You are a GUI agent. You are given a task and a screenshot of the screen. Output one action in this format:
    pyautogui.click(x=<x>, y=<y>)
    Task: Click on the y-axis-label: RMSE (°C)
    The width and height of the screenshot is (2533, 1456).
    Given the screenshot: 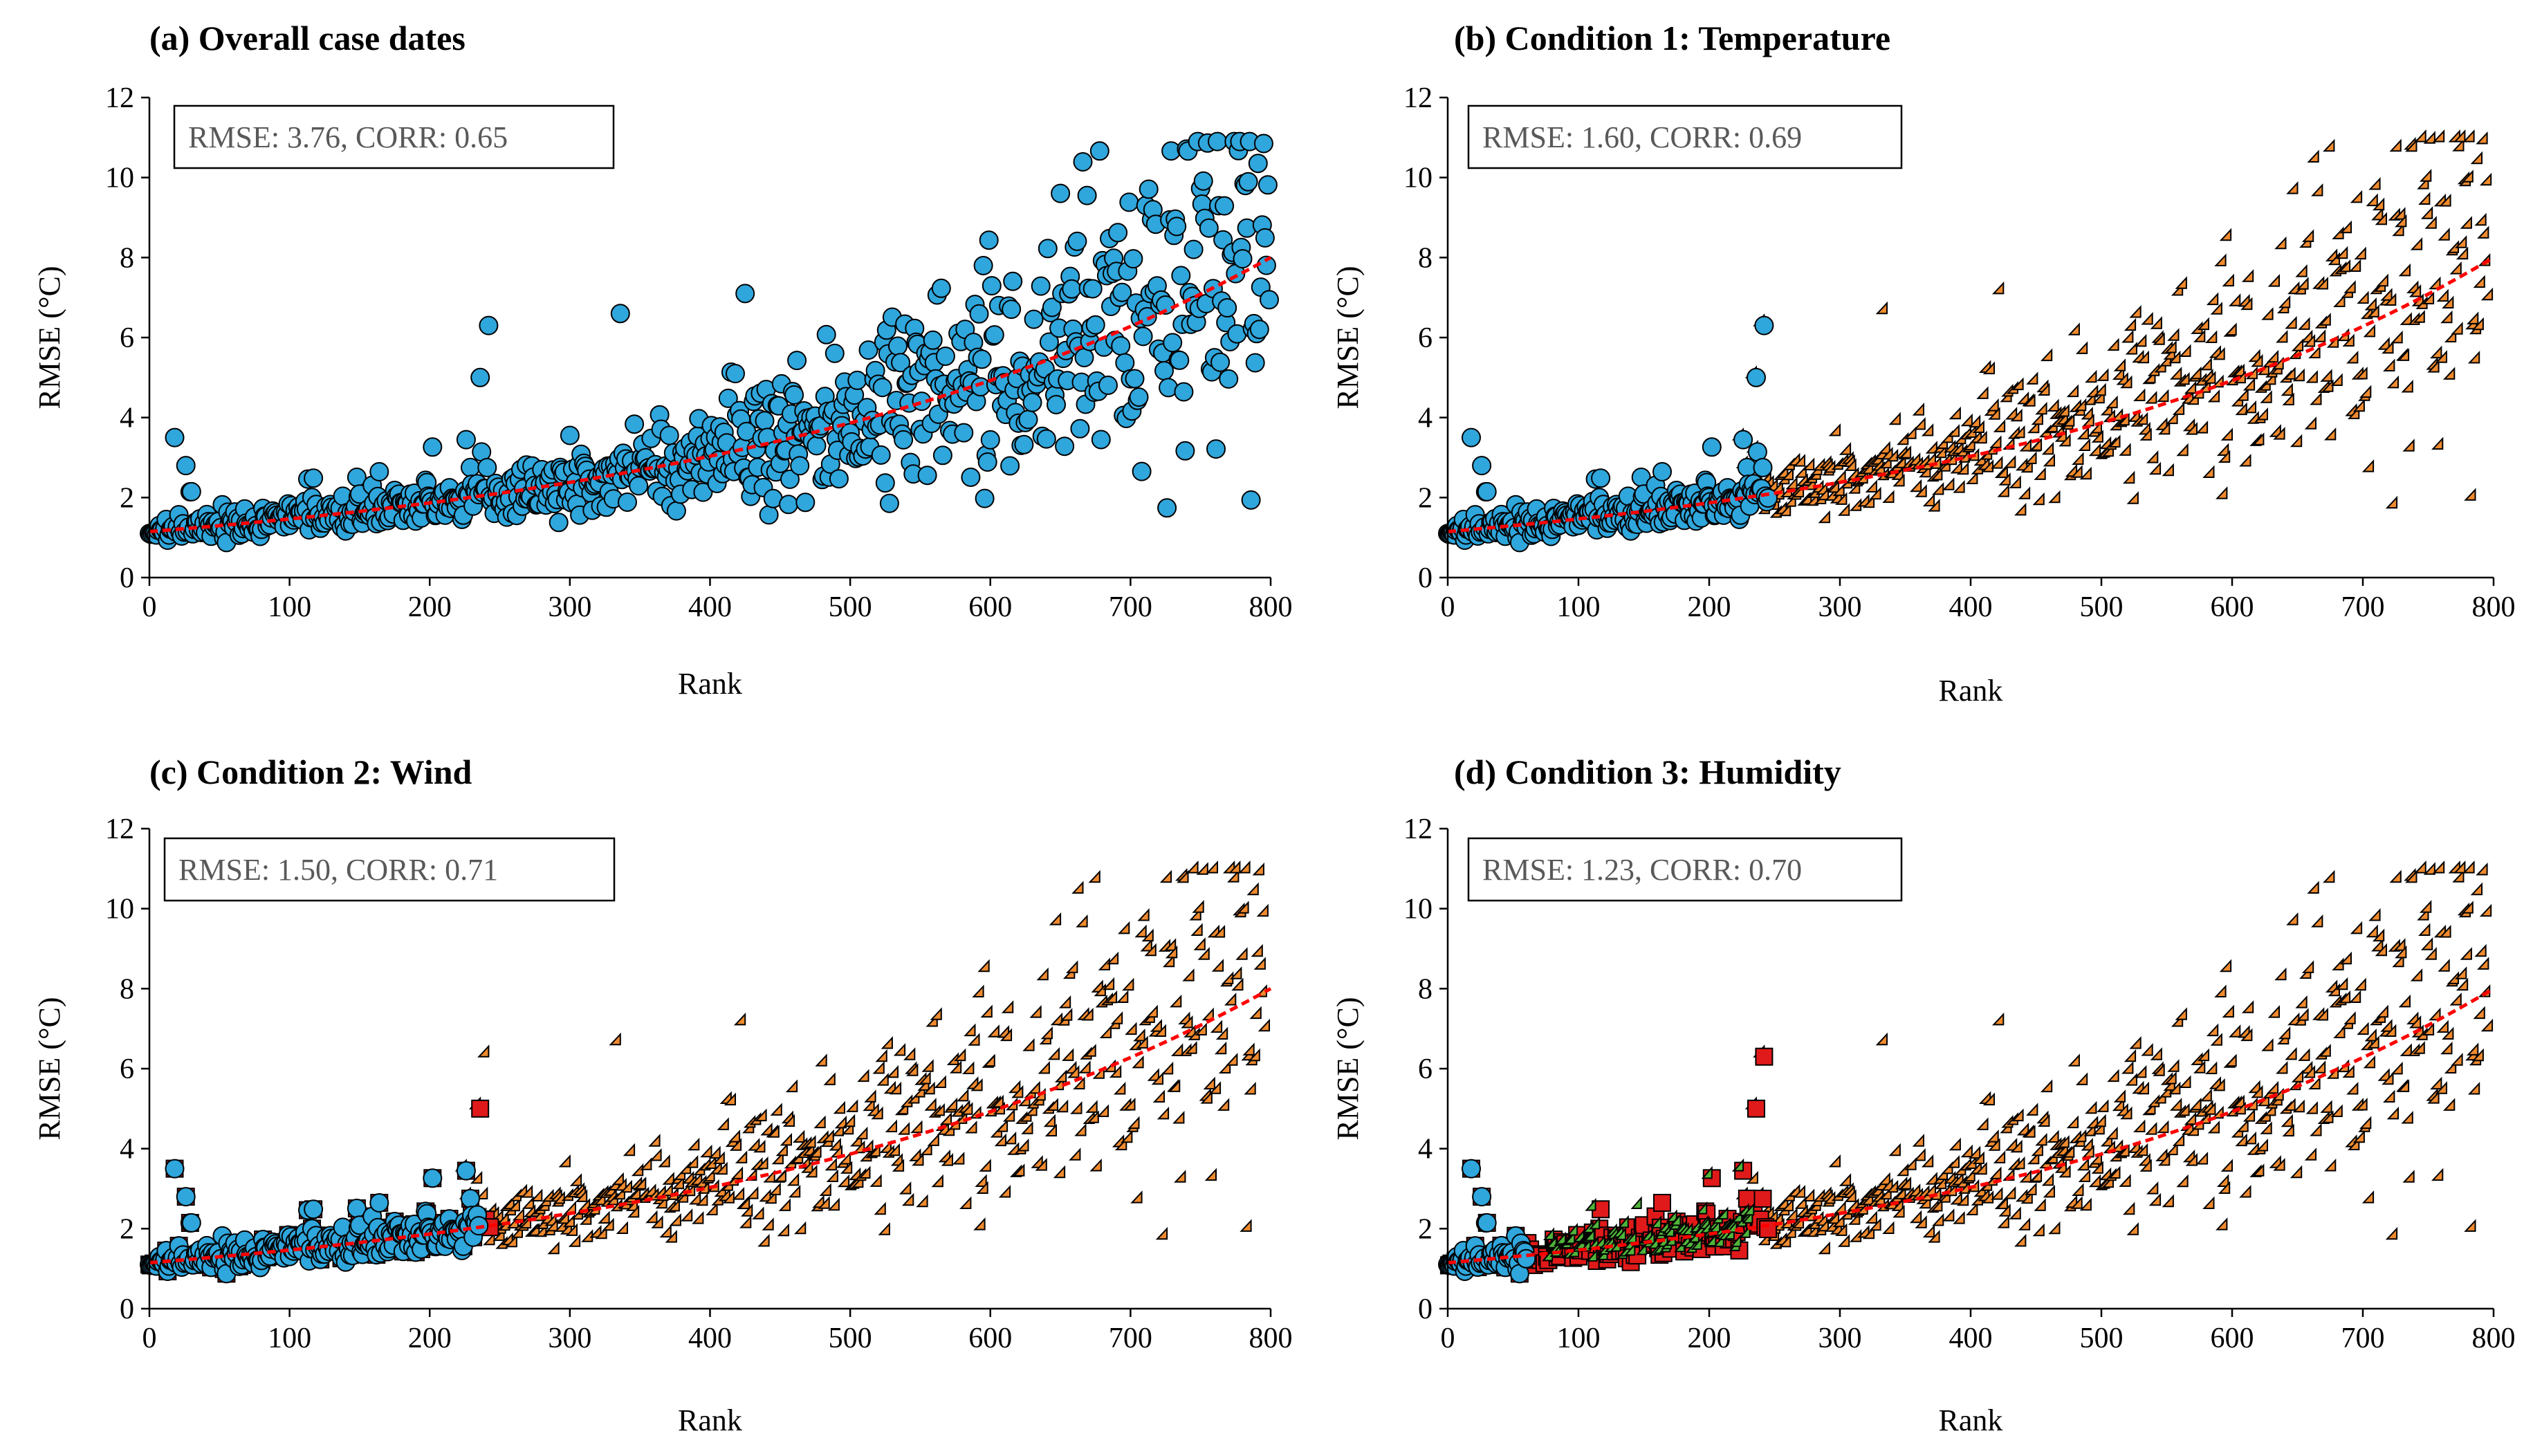 What is the action you would take?
    pyautogui.click(x=1348, y=337)
    